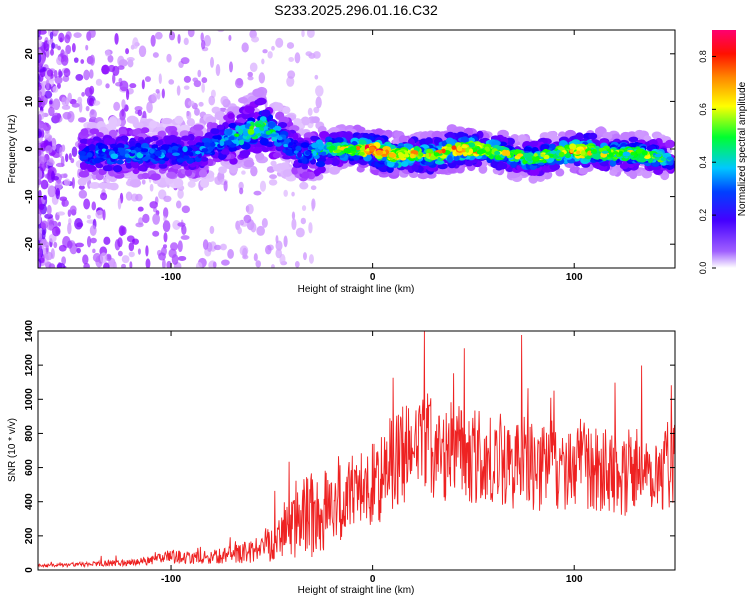 The width and height of the screenshot is (750, 600). Describe the element at coordinates (29, 330) in the screenshot. I see `y-tick-label: 1400` at that location.